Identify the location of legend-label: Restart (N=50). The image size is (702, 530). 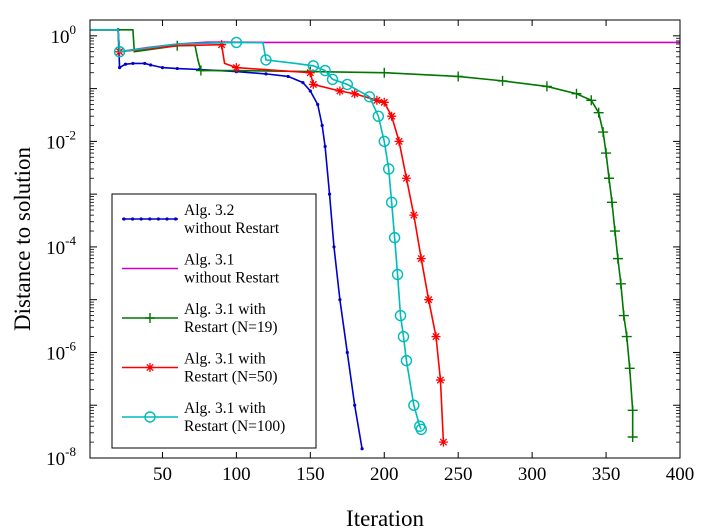
(231, 377).